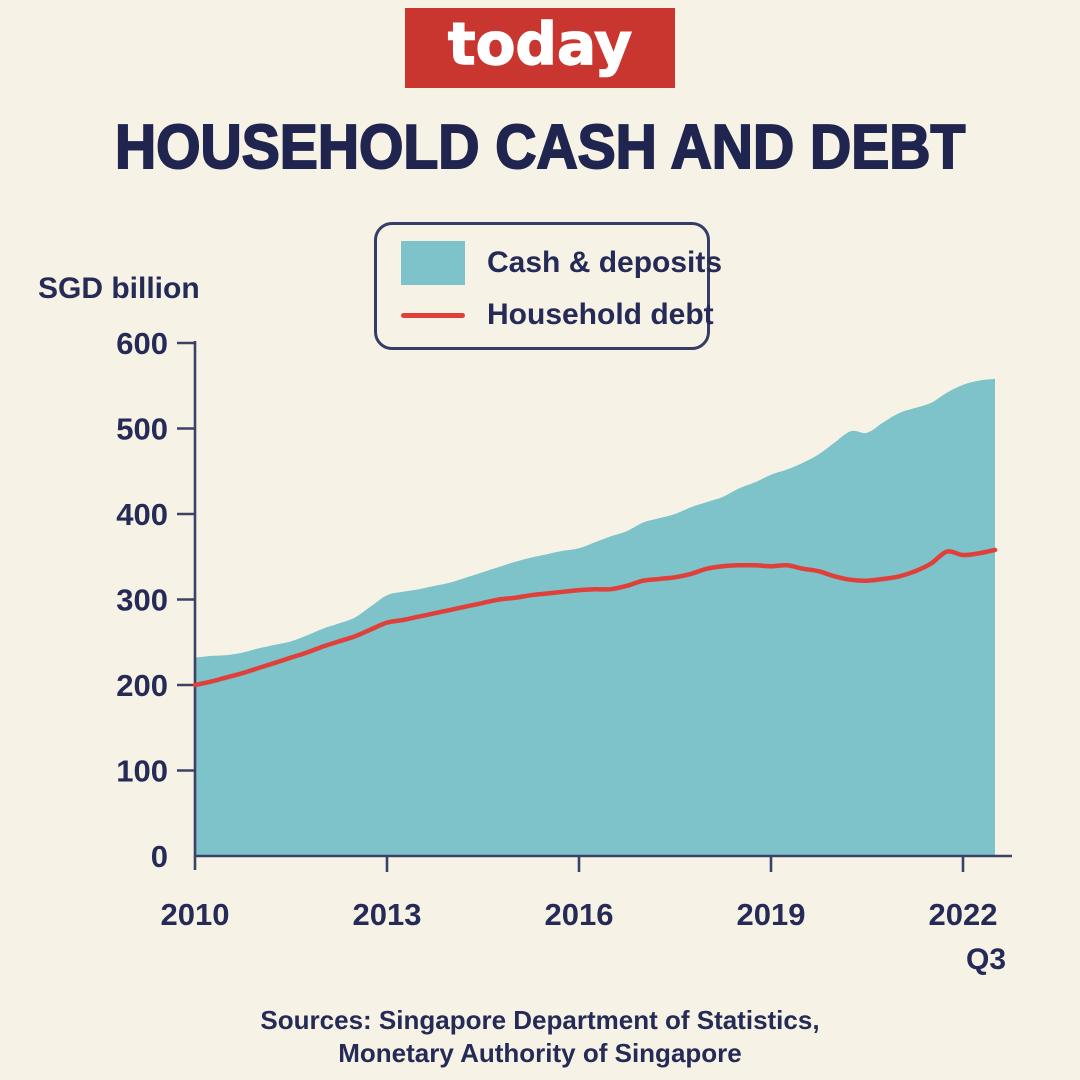 This screenshot has width=1080, height=1080. I want to click on y-tick-label: 300, so click(142, 600).